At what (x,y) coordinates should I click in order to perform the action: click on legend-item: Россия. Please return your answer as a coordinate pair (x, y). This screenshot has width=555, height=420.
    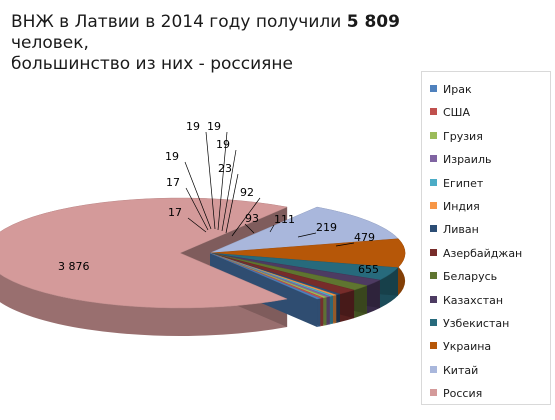
    Looking at the image, I should click on (456, 394).